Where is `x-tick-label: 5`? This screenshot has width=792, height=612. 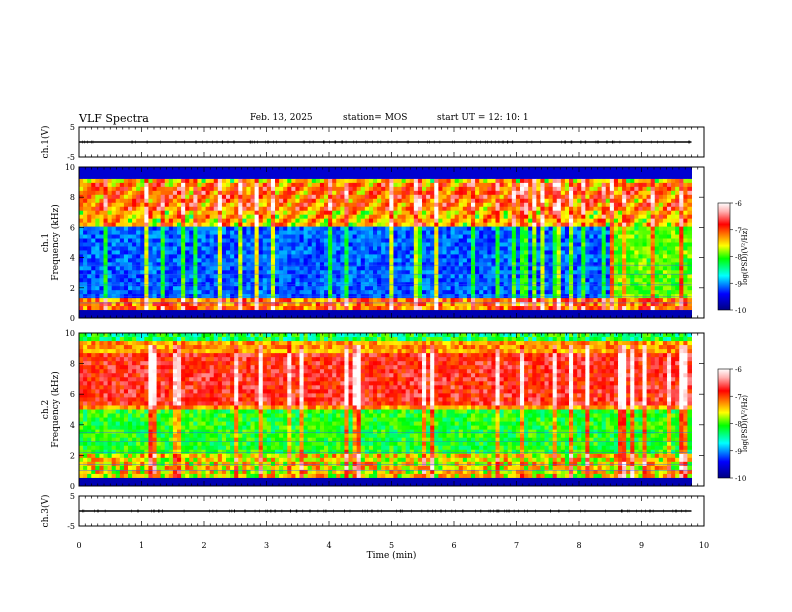 x-tick-label: 5 is located at coordinates (391, 545).